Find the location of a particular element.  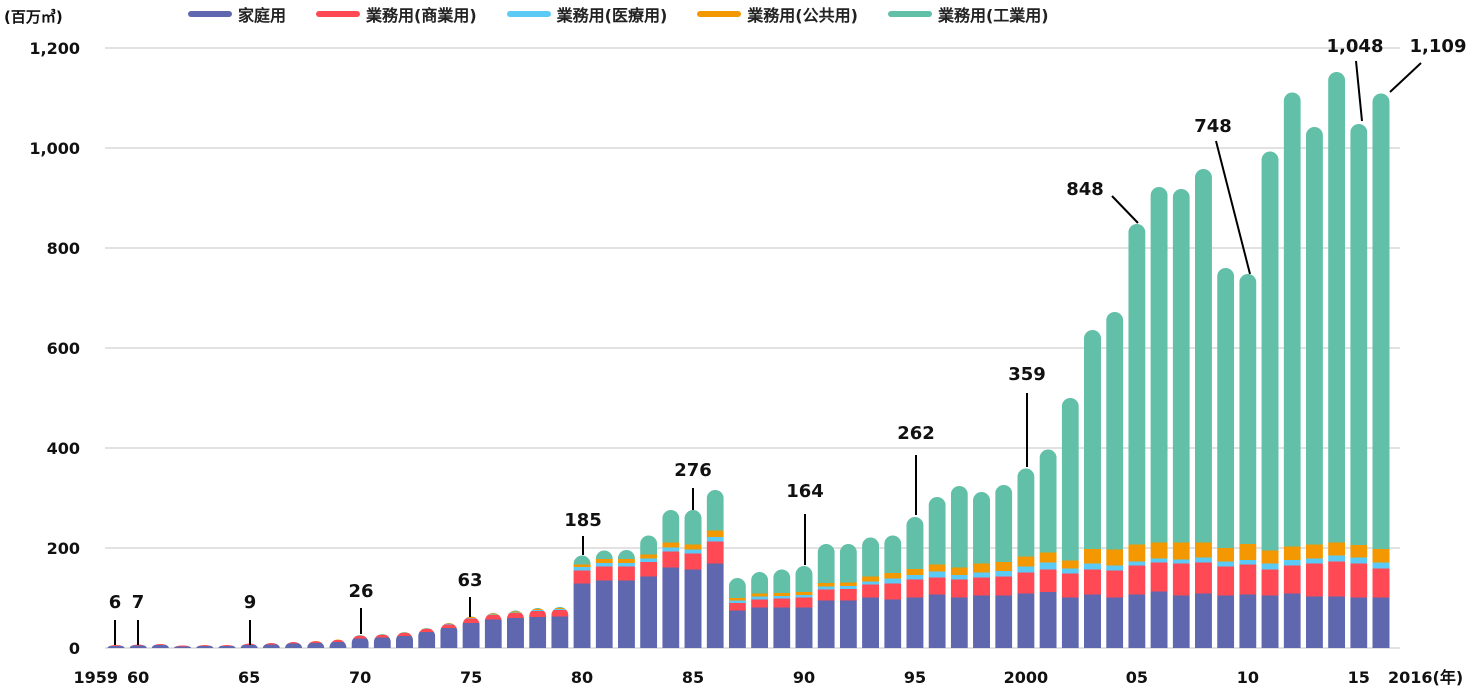

callout-line is located at coordinates (1233, 207).